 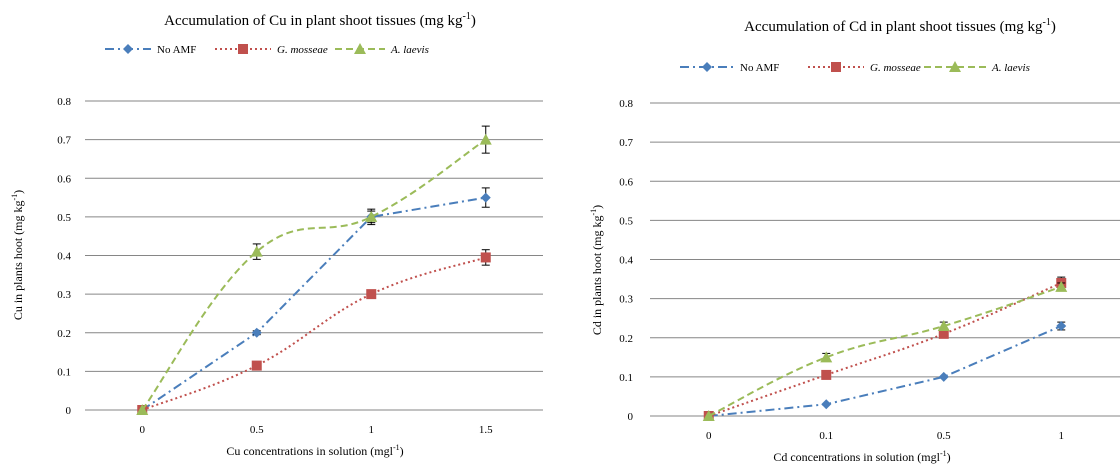 What do you see at coordinates (709, 436) in the screenshot?
I see `cd-x-tick-label: 0` at bounding box center [709, 436].